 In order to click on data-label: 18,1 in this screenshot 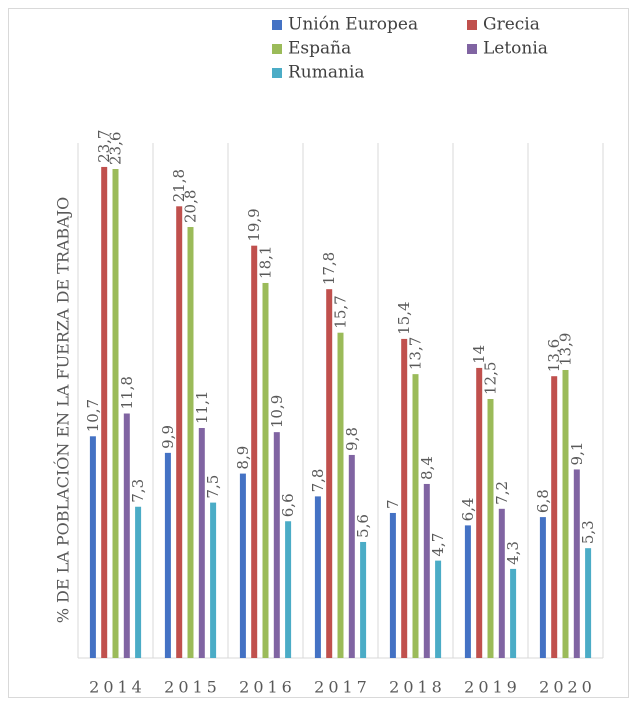, I will do `click(266, 262)`.